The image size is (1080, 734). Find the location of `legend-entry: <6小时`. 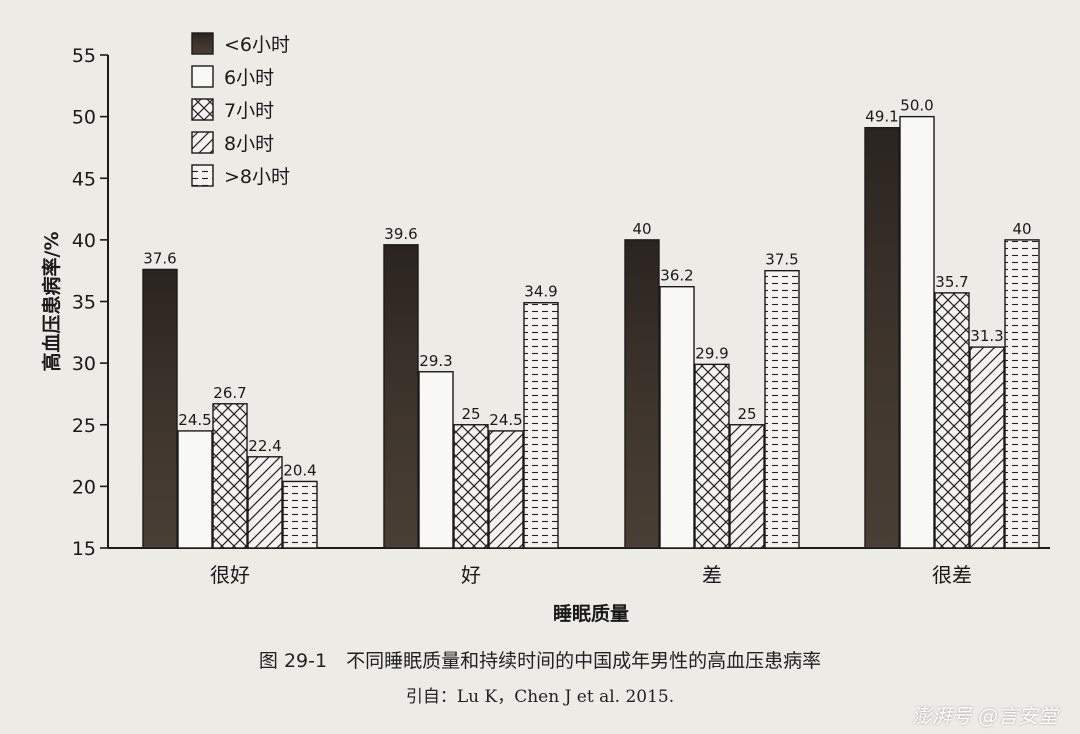

legend-entry: <6小时 is located at coordinates (257, 45).